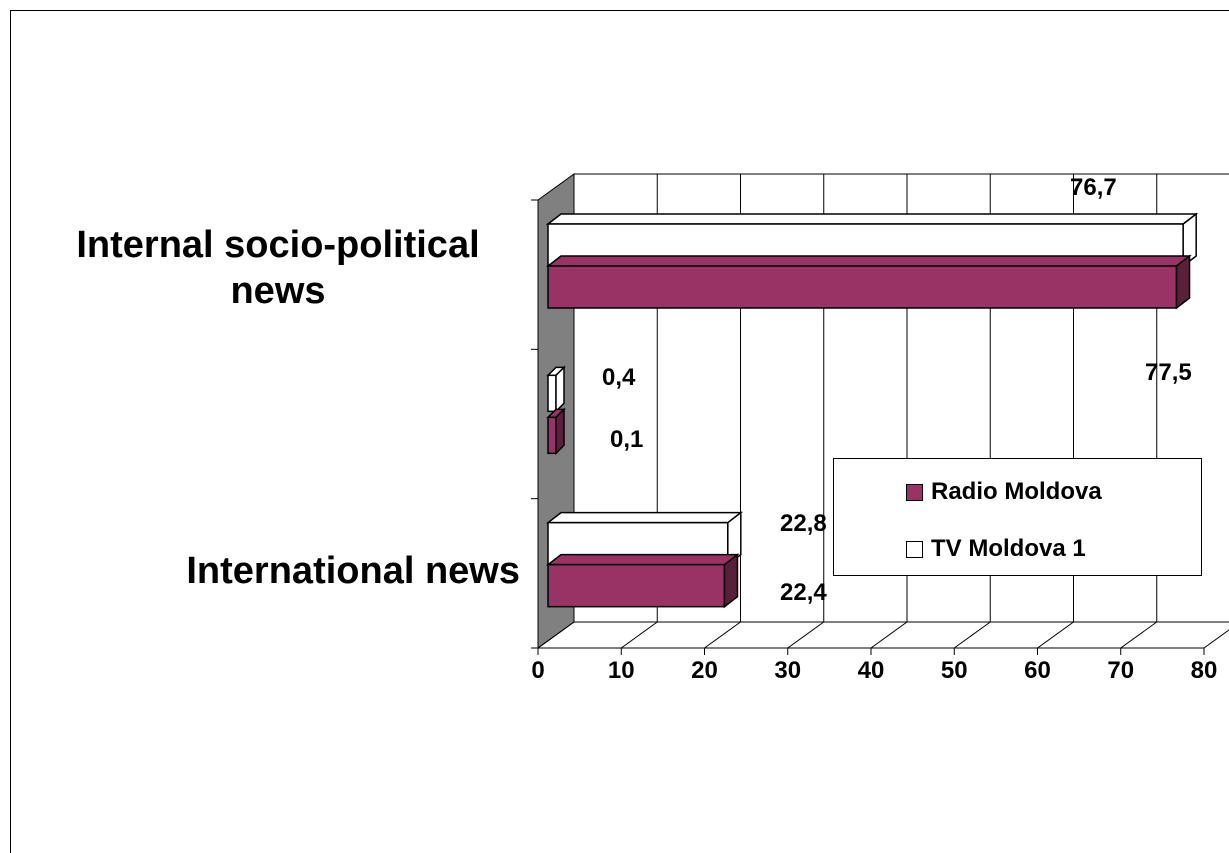 The image size is (1229, 853). I want to click on x-tick-label: 60, so click(1037, 670).